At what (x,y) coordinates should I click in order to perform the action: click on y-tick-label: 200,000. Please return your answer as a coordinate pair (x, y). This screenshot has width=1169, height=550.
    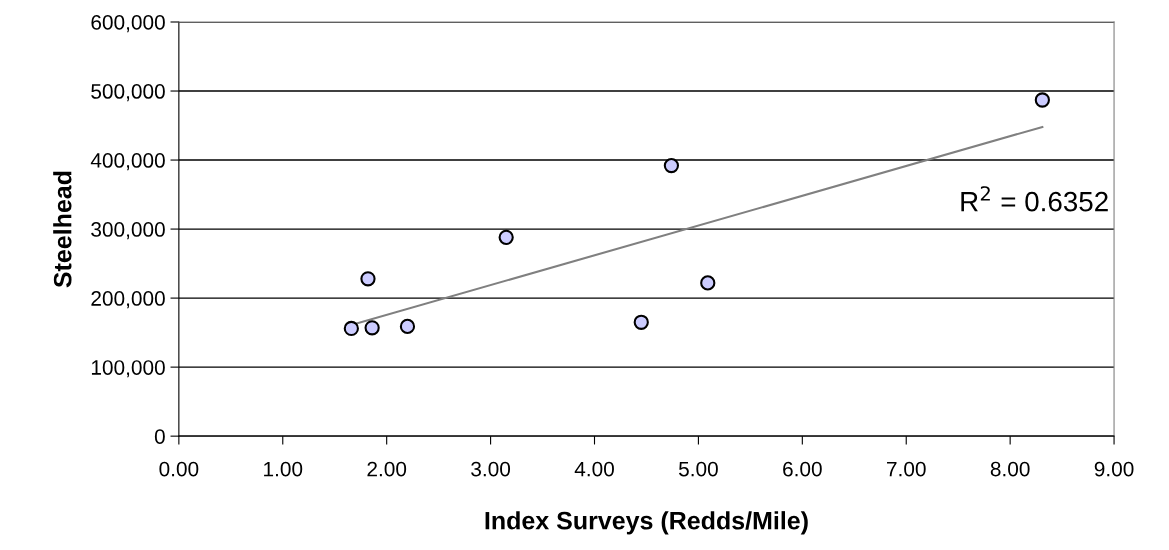
    Looking at the image, I should click on (128, 300).